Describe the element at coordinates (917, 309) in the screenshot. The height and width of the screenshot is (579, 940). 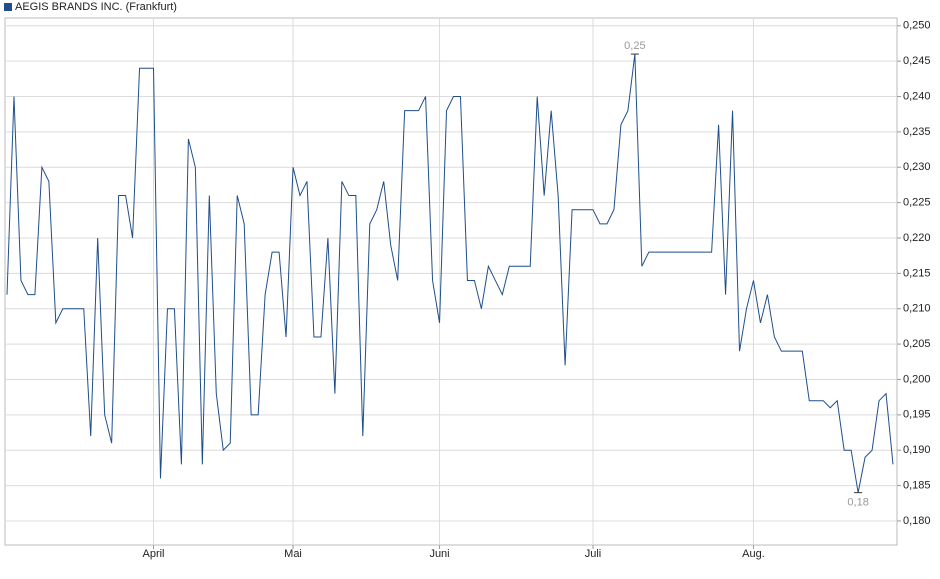
I see `y-tick-label: 0,210` at that location.